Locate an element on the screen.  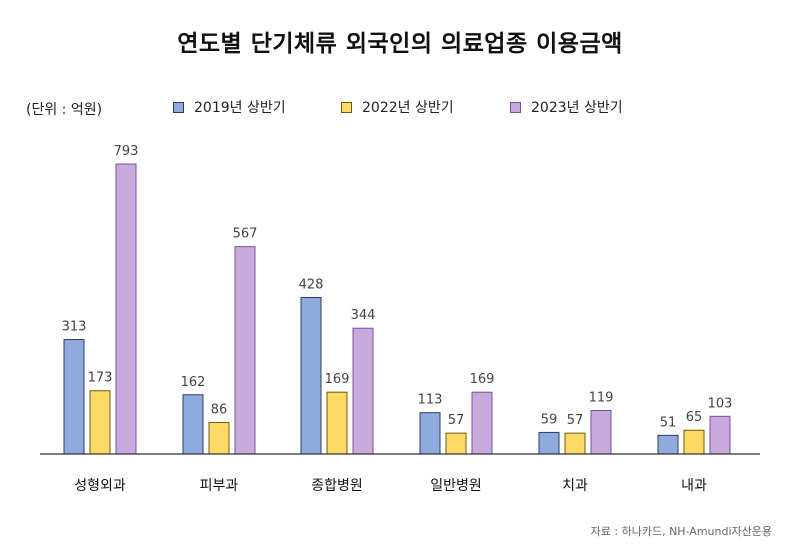
category-label-0: 성형외과 is located at coordinates (100, 486).